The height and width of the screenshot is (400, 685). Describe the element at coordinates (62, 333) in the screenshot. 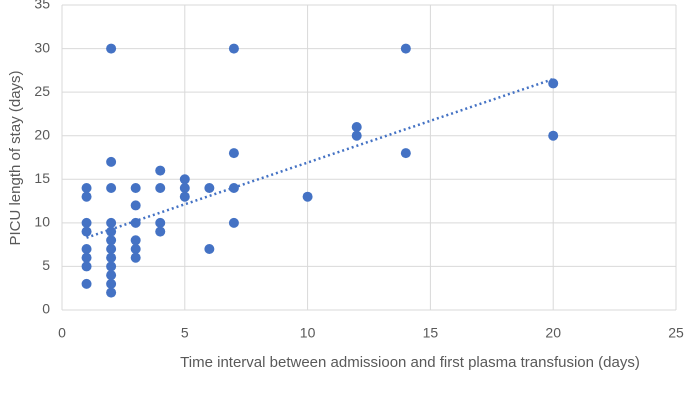

I see `x-tick-label: 0` at that location.